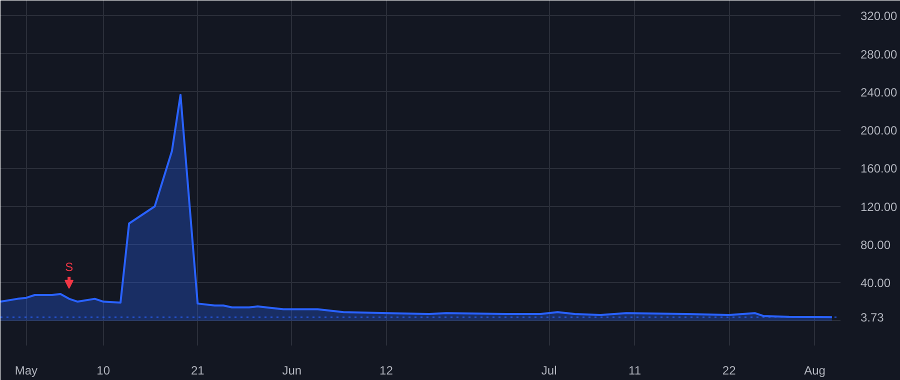 The height and width of the screenshot is (380, 900). What do you see at coordinates (879, 92) in the screenshot?
I see `y-tick-label: 240.00` at bounding box center [879, 92].